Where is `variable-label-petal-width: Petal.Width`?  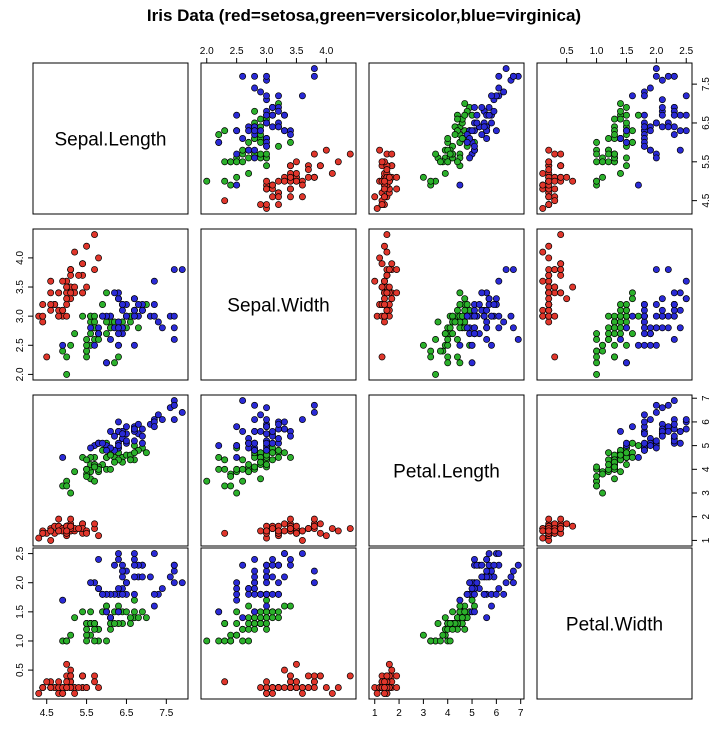 variable-label-petal-width: Petal.Width is located at coordinates (614, 625).